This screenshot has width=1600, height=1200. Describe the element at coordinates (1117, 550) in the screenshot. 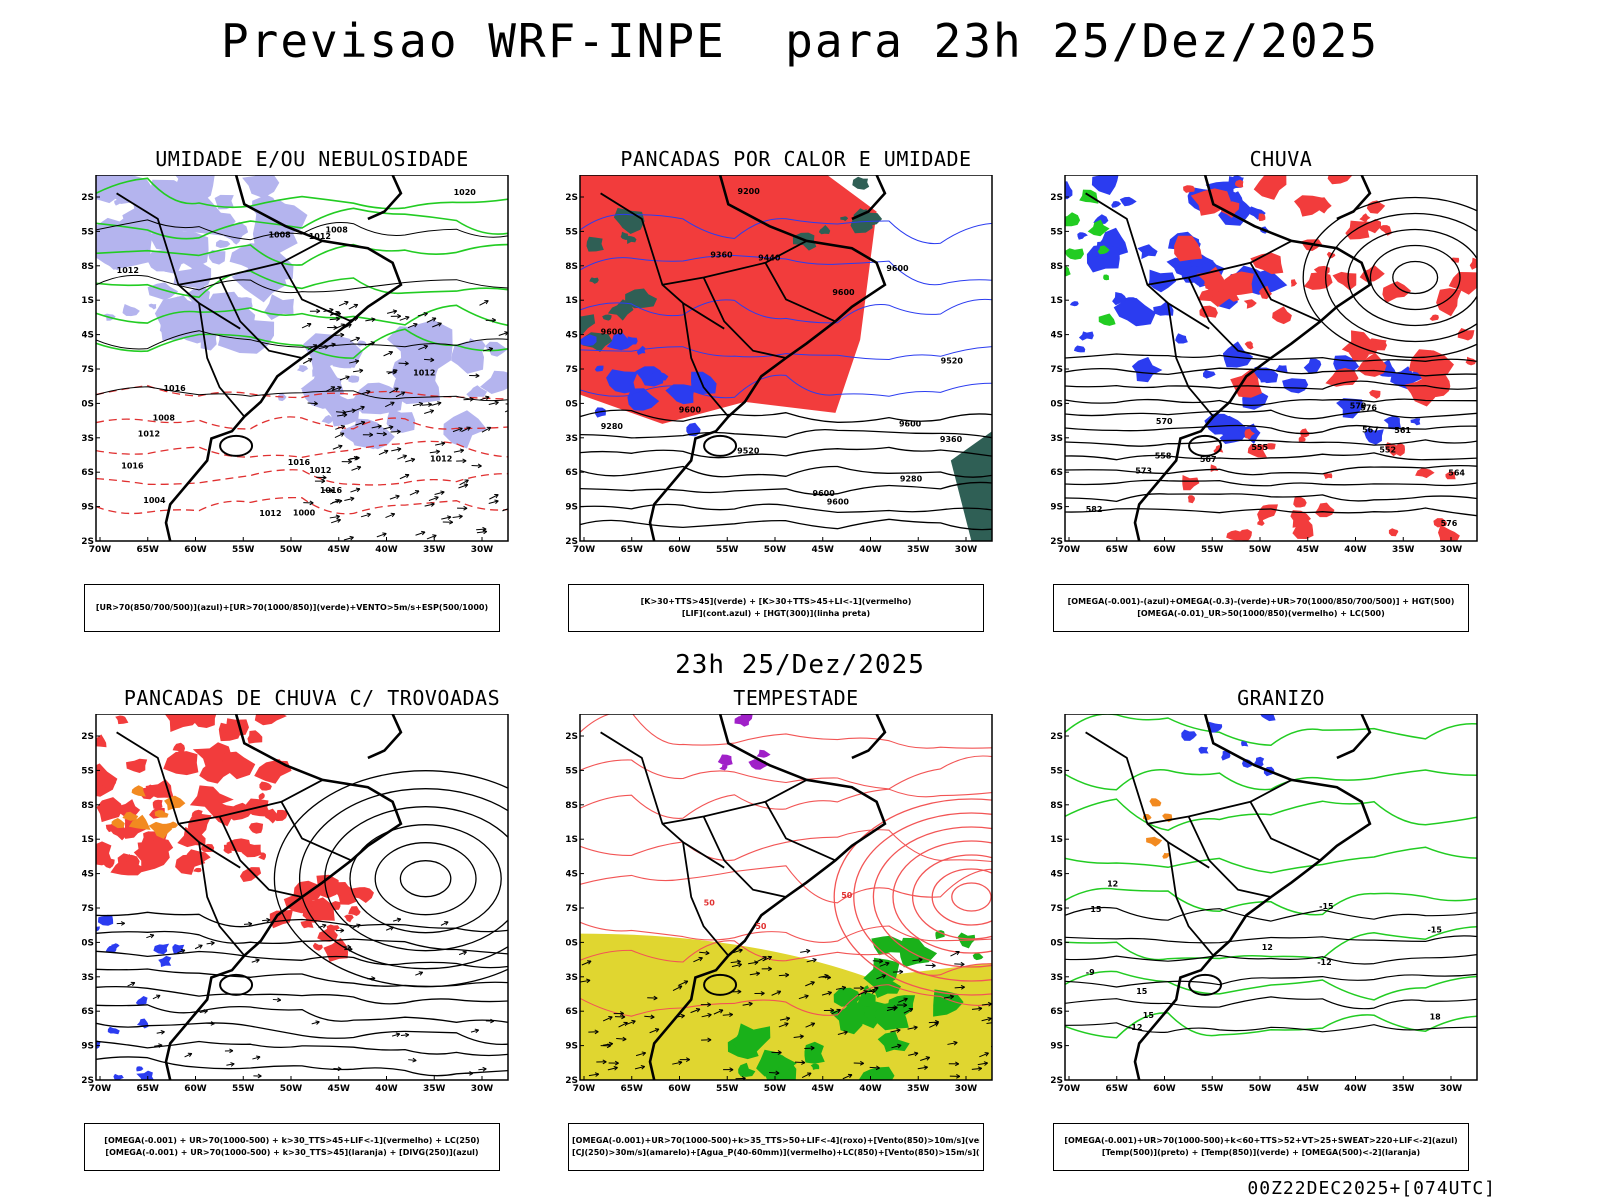

I see `lon-label: 65W` at that location.